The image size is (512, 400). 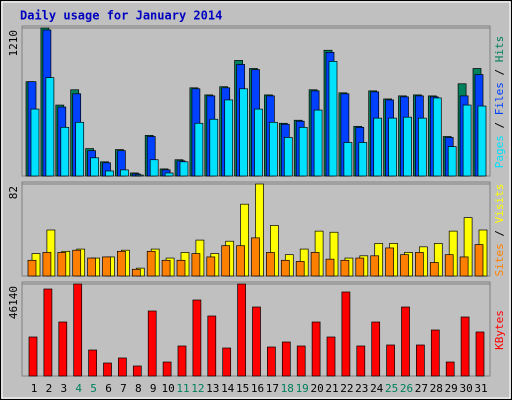 I want to click on legend: Pages / Files / Hits, so click(x=499, y=102).